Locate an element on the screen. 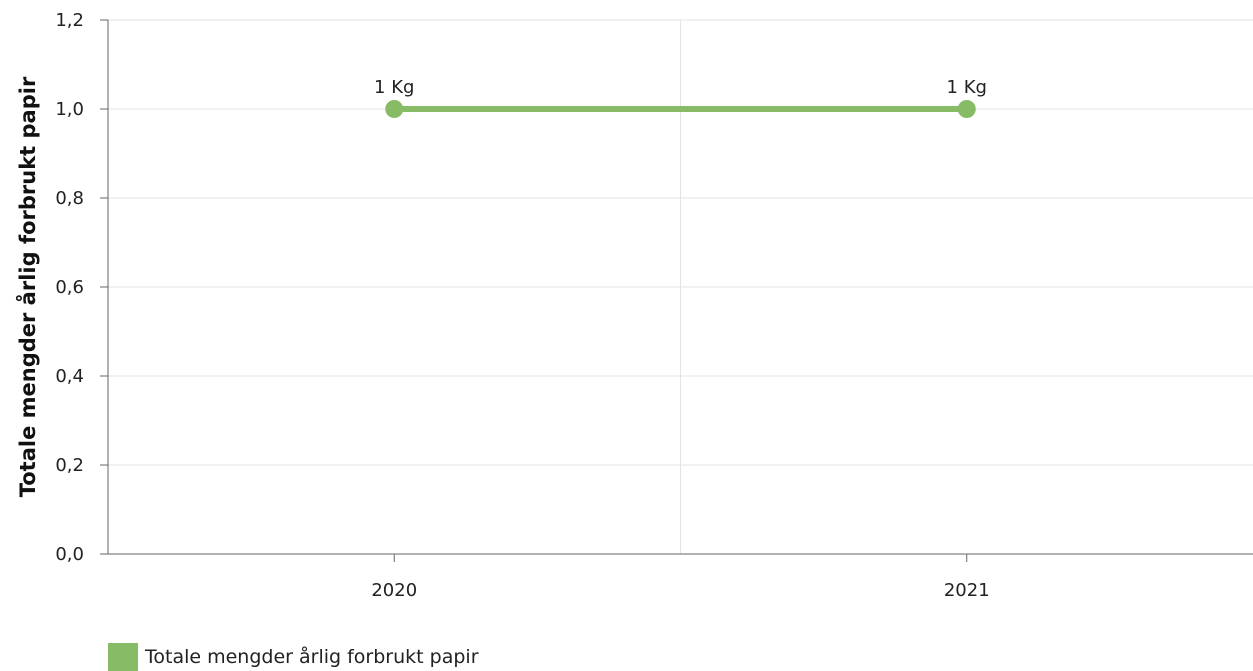  y-tick-label: 0,8 is located at coordinates (69, 198).